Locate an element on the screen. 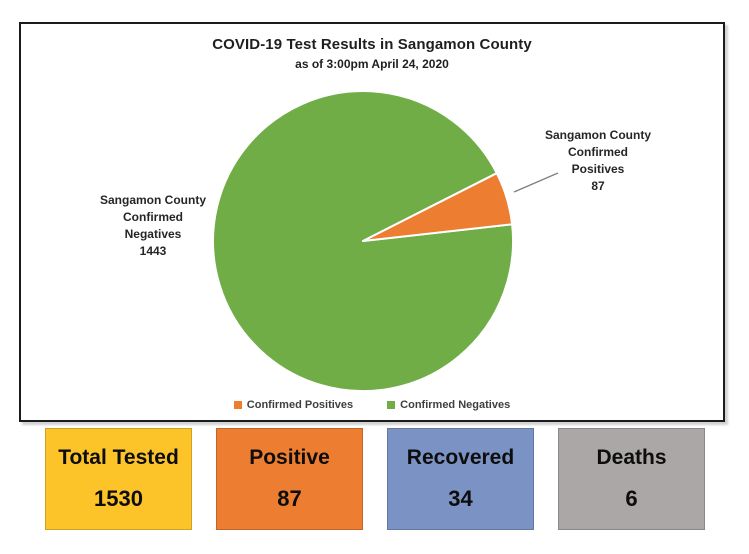 This screenshot has width=749, height=554. callout-line: Positives is located at coordinates (598, 169).